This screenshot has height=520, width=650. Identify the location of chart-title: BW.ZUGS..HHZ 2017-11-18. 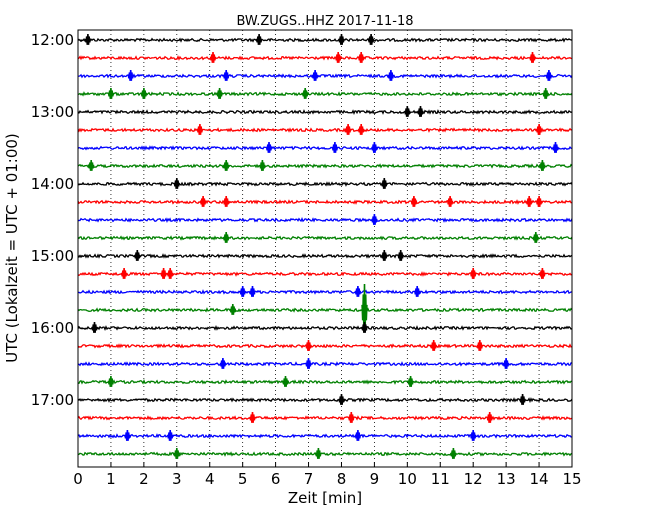
(324, 21).